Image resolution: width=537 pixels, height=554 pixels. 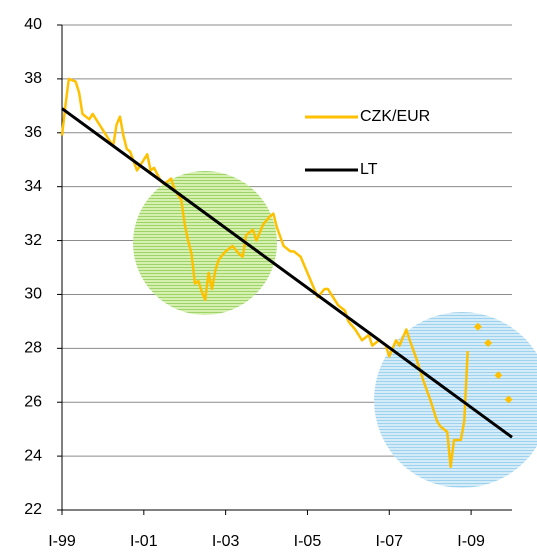 I want to click on x-tick-label: I-01, so click(x=144, y=541).